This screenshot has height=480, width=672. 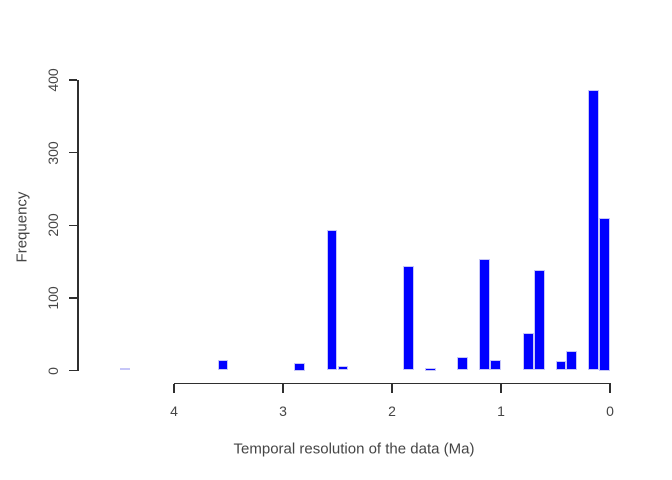 What do you see at coordinates (610, 411) in the screenshot?
I see `x-tick-label: 0` at bounding box center [610, 411].